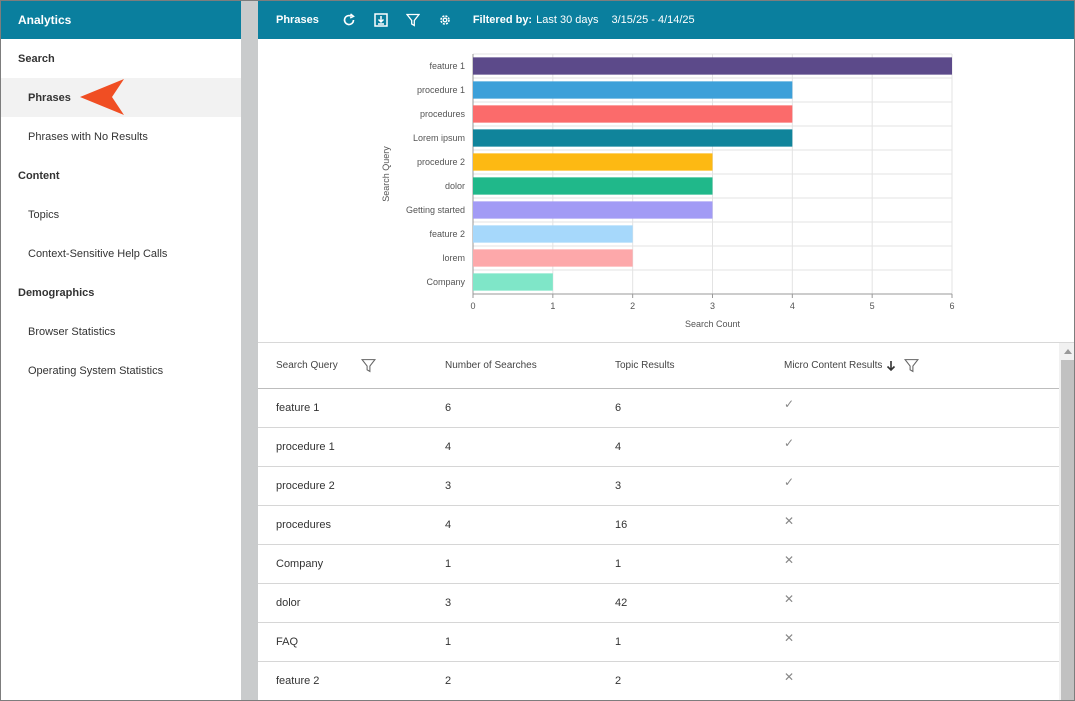  Describe the element at coordinates (288, 603) in the screenshot. I see `cell-query: dolor` at that location.